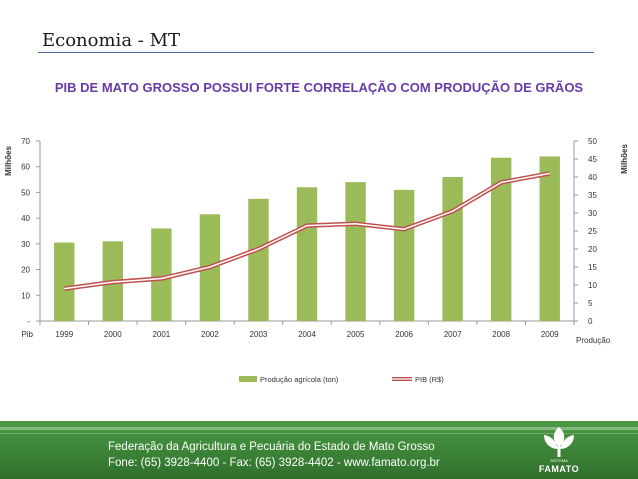 The height and width of the screenshot is (479, 638). What do you see at coordinates (593, 340) in the screenshot?
I see `right-axis-sublabel: Produção` at bounding box center [593, 340].